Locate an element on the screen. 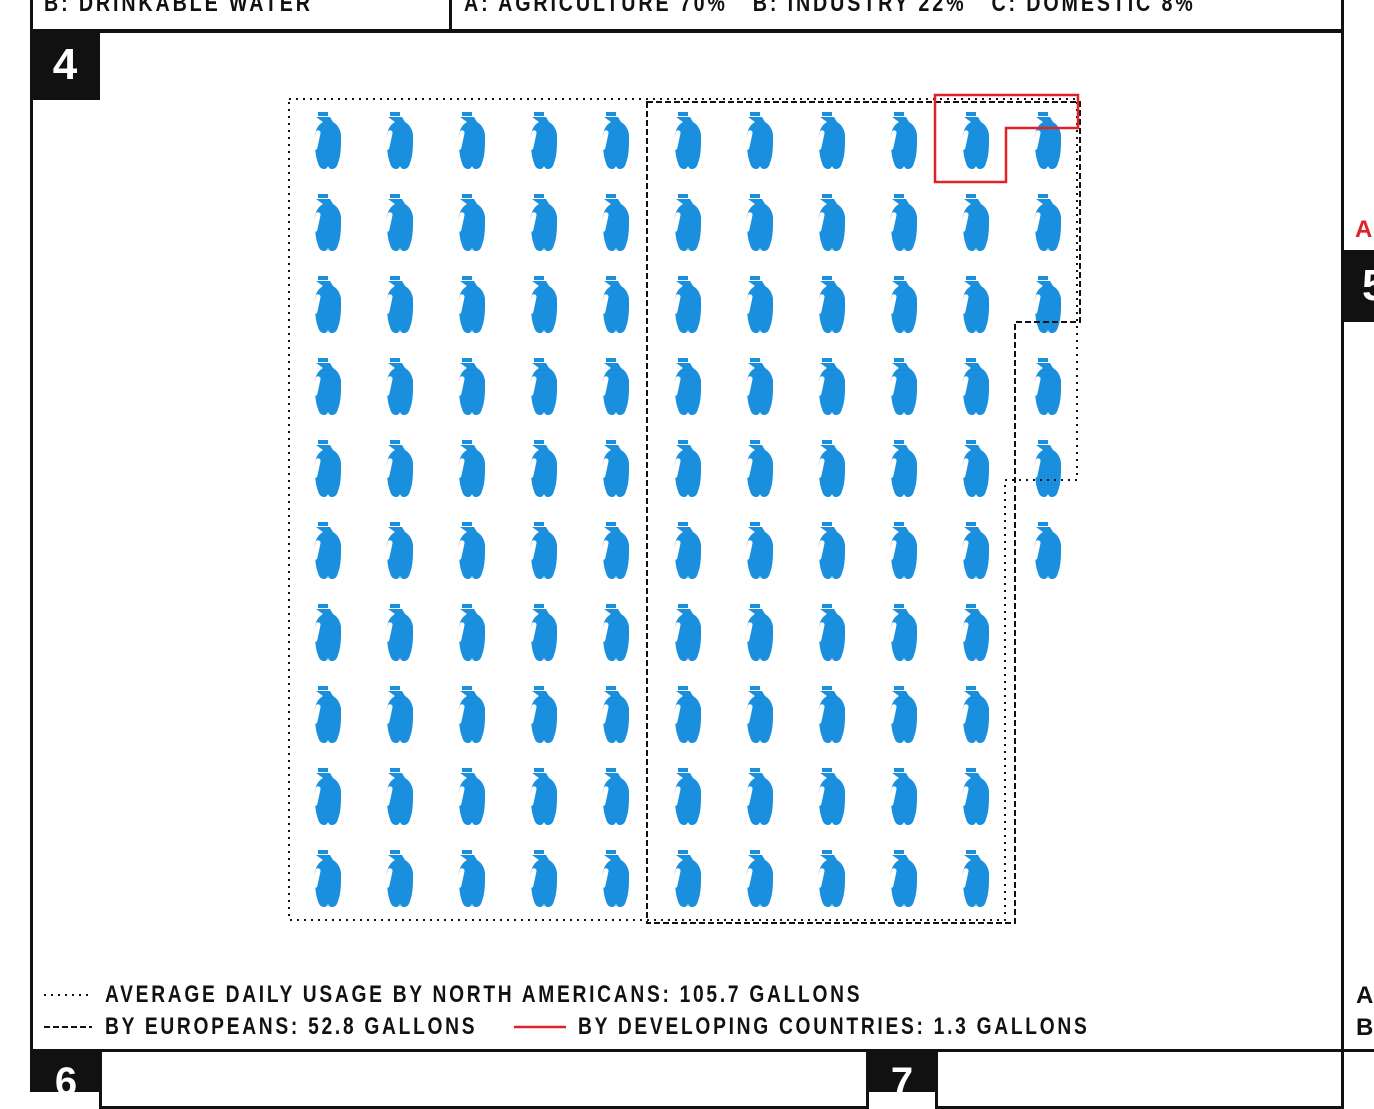 The height and width of the screenshot is (1109, 1374). header-left-text: B: DRINKABLE WATER is located at coordinates (178, 8).